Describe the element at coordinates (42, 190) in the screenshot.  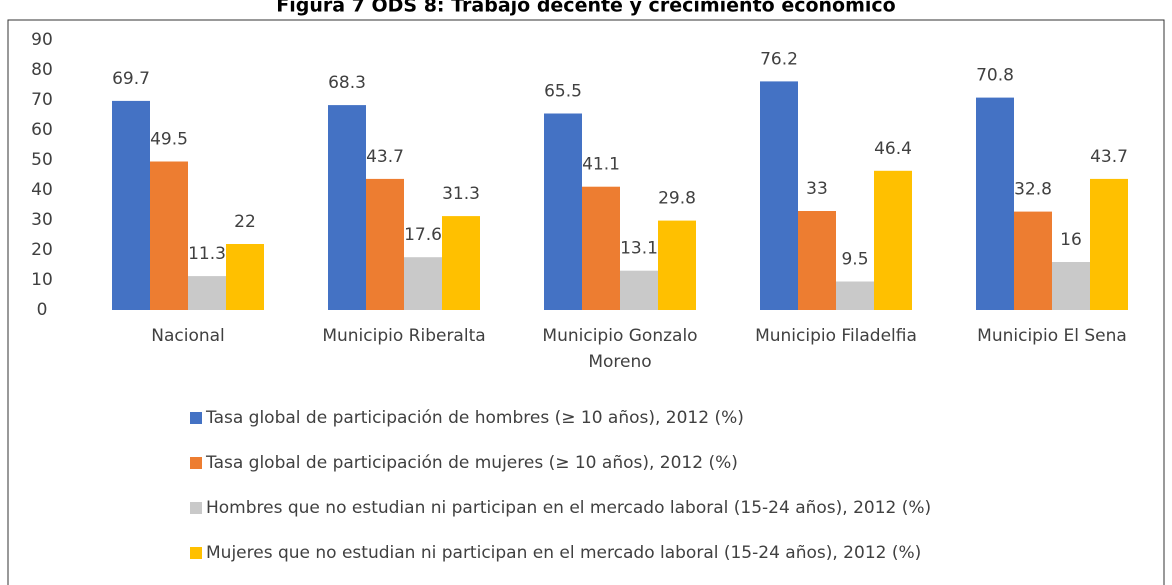
I see `y-tick-label: 40` at that location.